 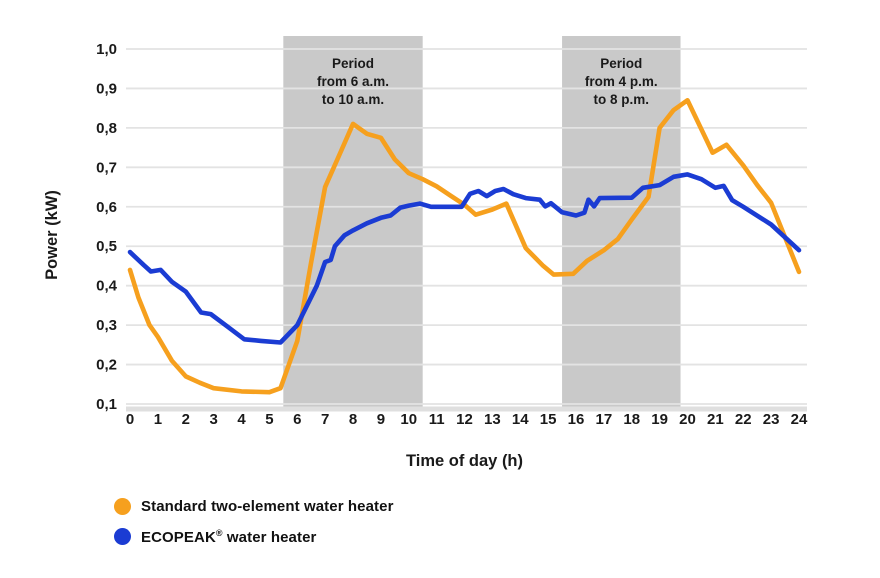 What do you see at coordinates (269, 537) in the screenshot?
I see `legend-label-ecopeak-rest: water heater` at bounding box center [269, 537].